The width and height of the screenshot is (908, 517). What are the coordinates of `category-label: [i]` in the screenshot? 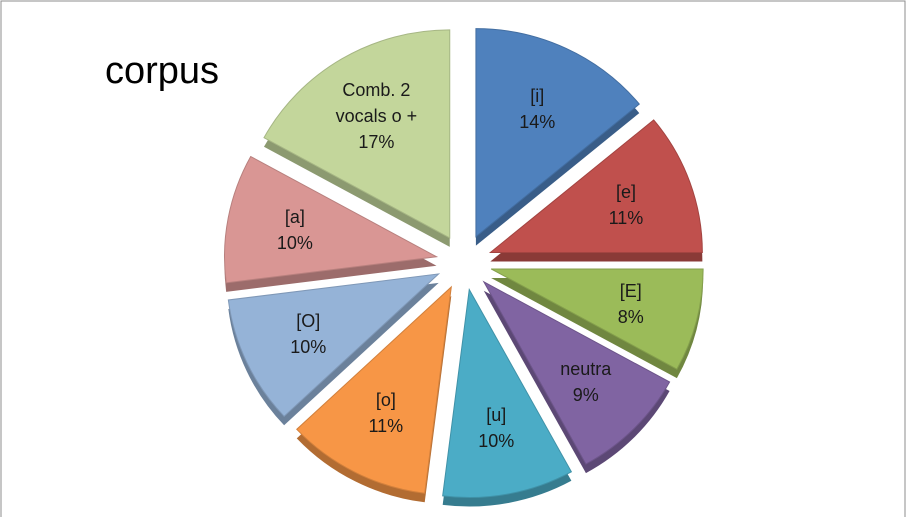 It's located at (537, 95).